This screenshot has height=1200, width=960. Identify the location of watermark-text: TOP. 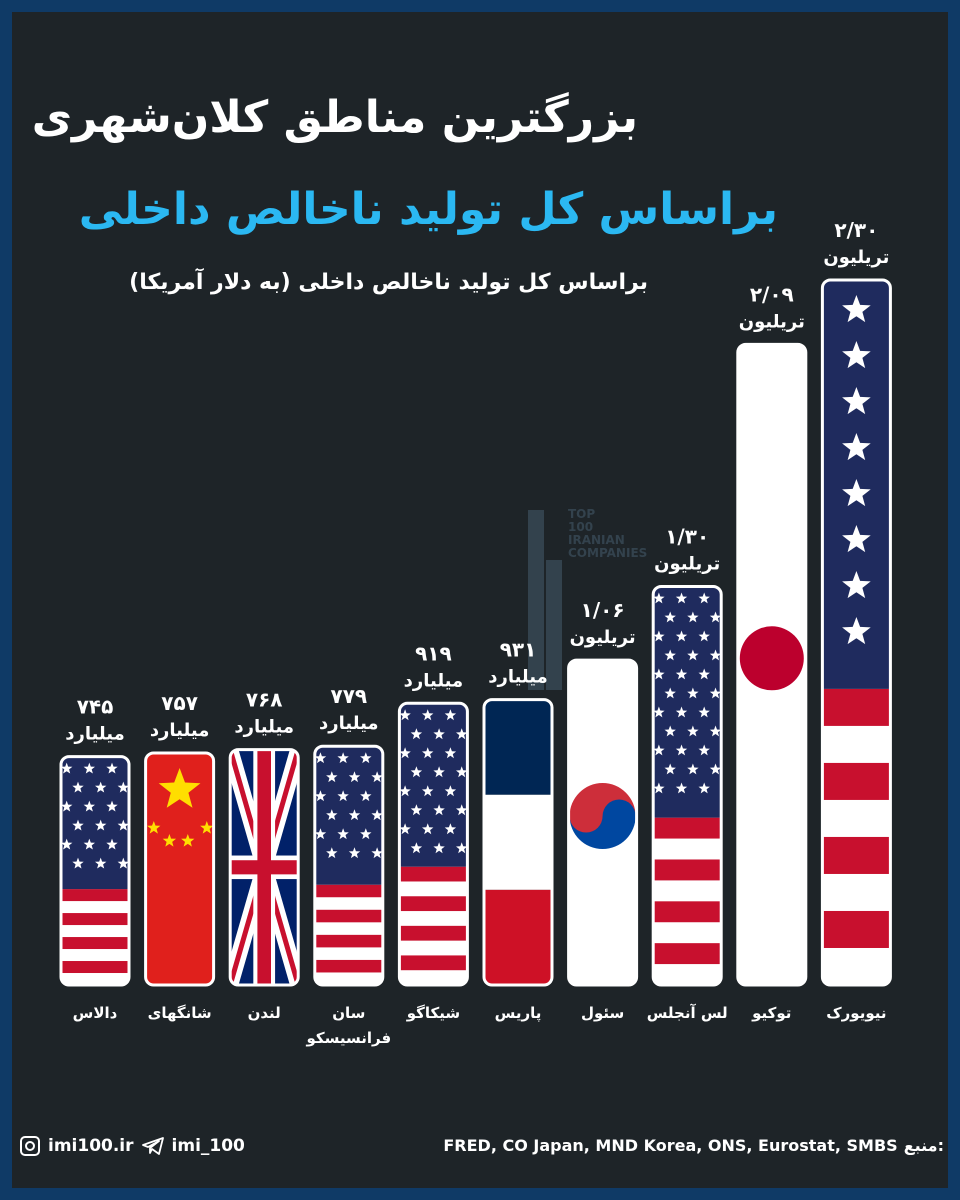
(581, 514).